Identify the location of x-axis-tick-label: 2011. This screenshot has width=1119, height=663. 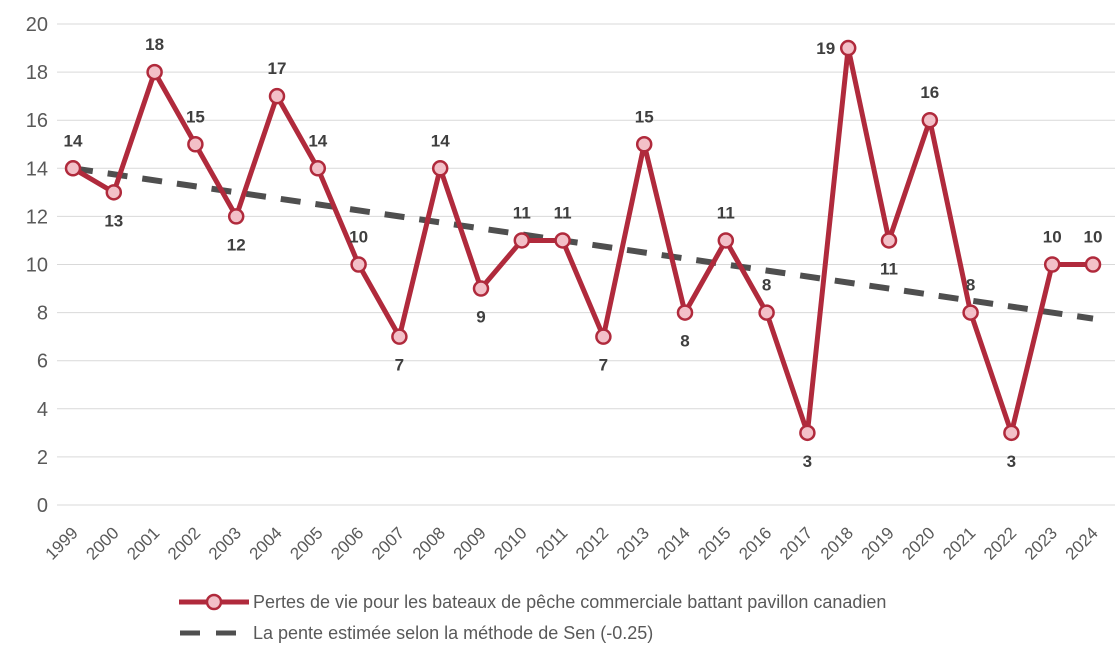
(551, 542).